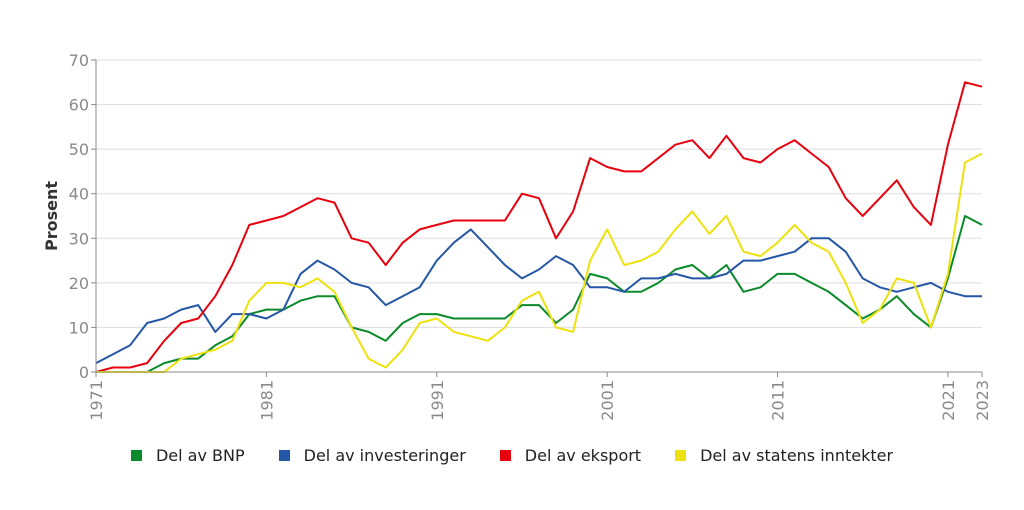  What do you see at coordinates (79, 283) in the screenshot?
I see `y-tick-label: 20` at bounding box center [79, 283].